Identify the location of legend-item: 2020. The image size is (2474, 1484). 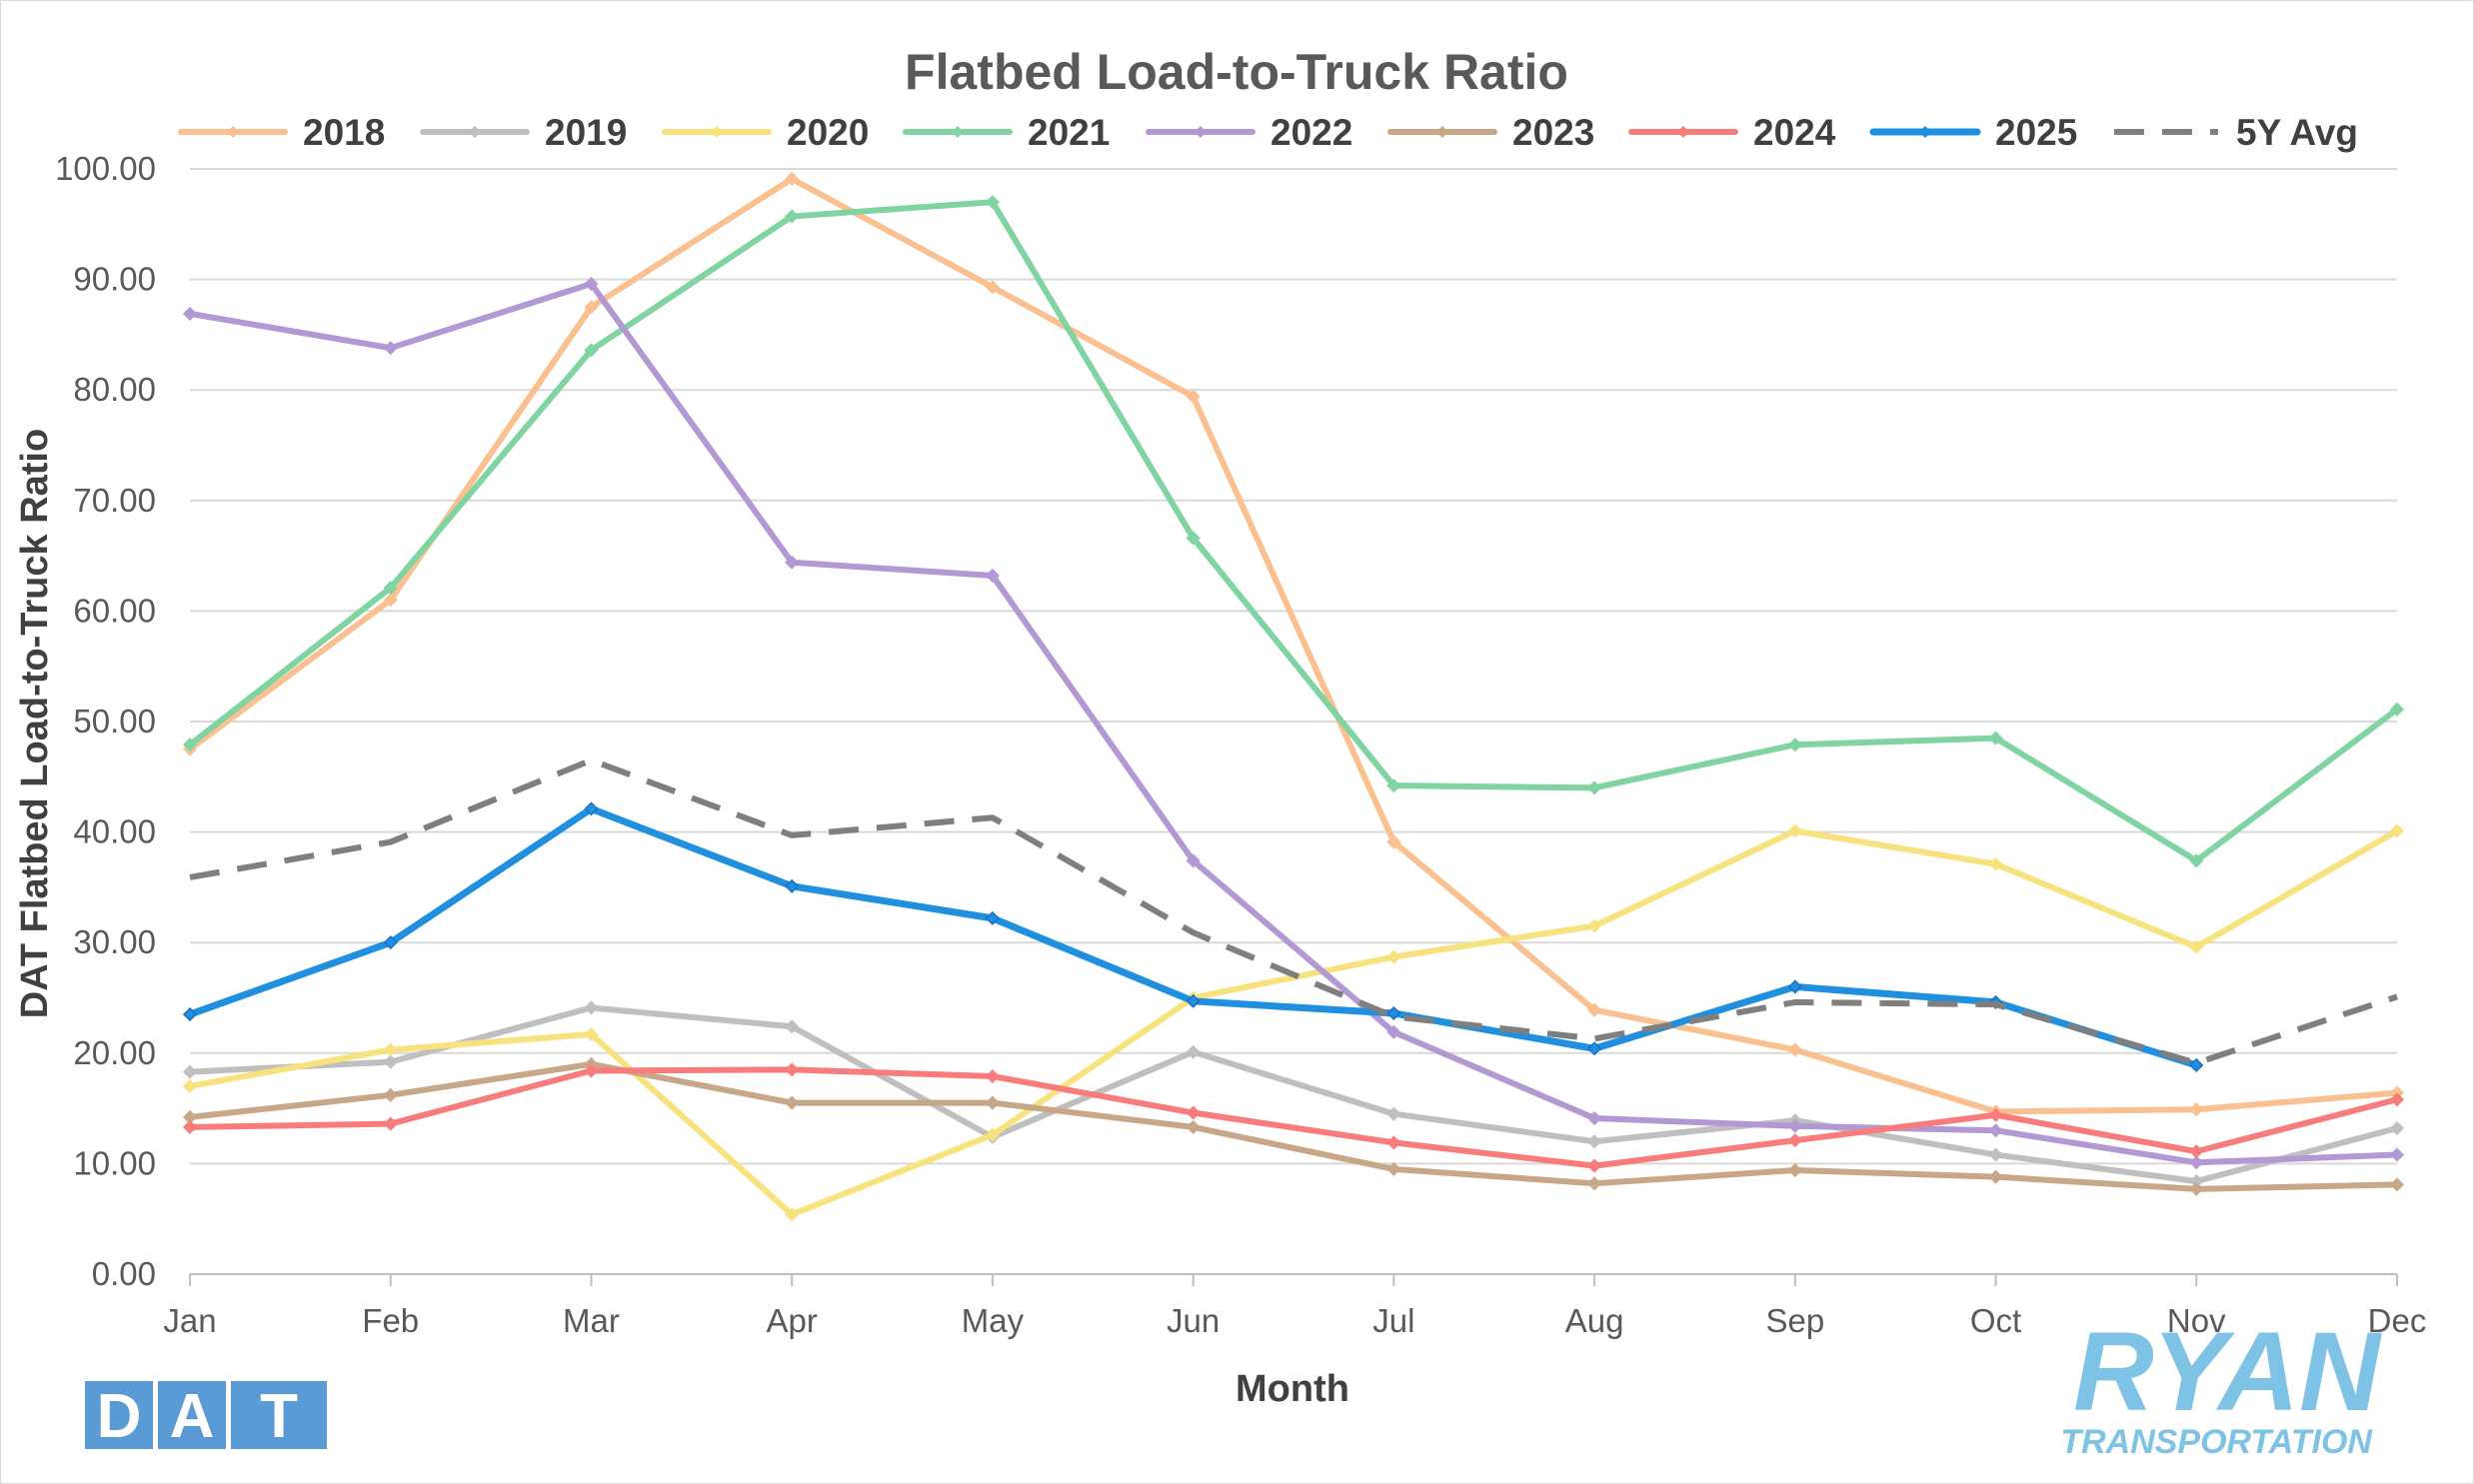
(765, 132).